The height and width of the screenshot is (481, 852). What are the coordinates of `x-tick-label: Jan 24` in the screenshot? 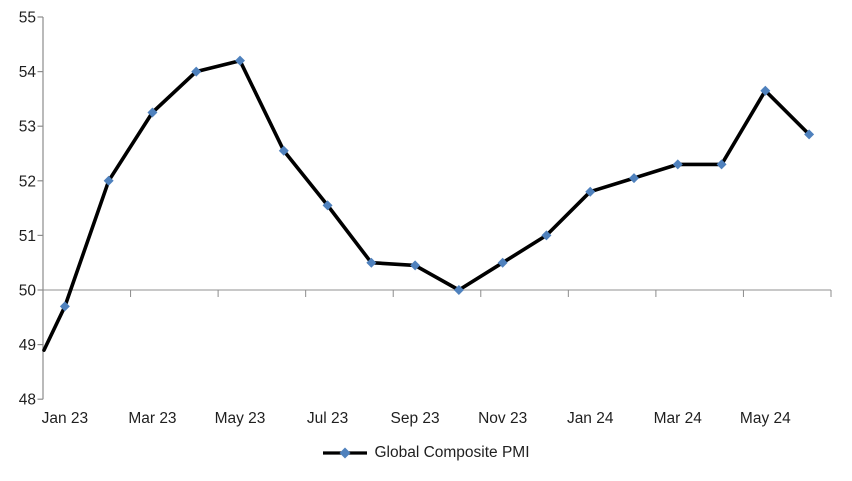 It's located at (590, 418).